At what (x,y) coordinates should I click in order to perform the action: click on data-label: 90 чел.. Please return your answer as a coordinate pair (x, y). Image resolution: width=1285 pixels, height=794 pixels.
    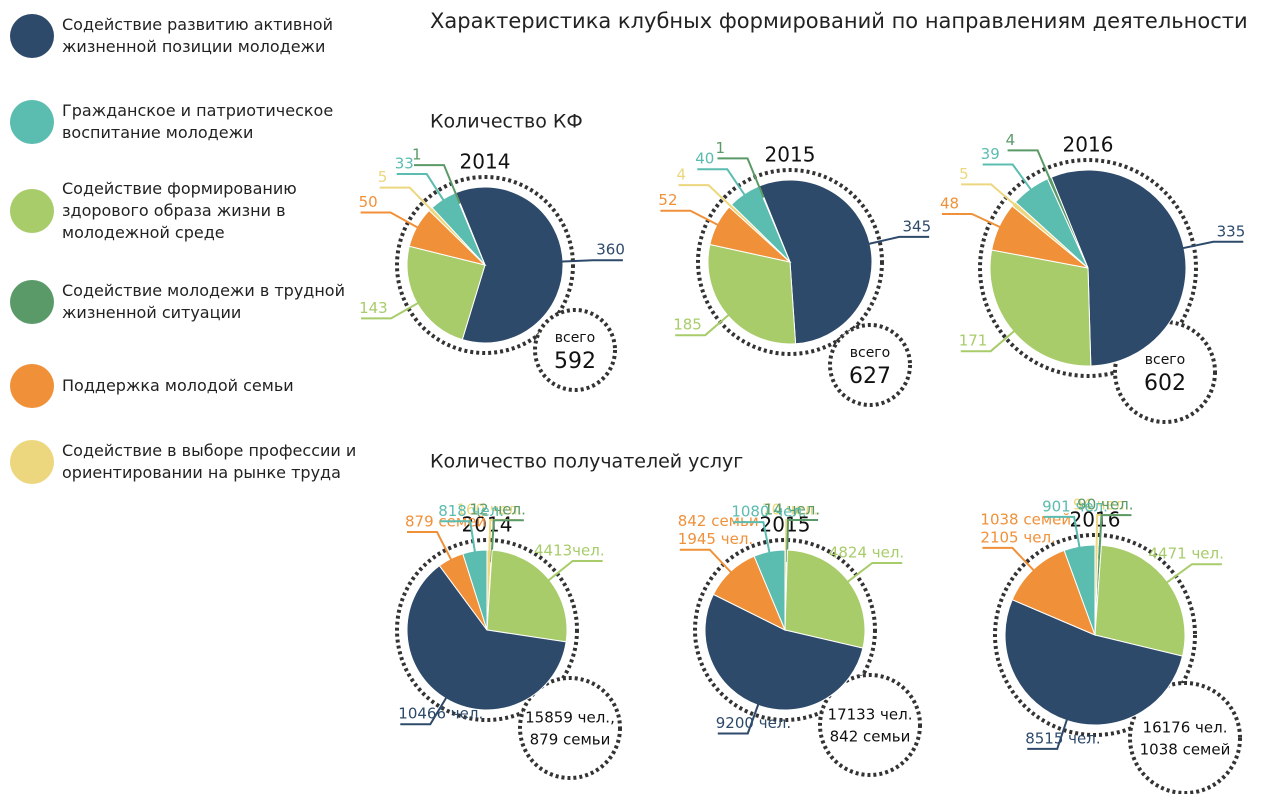
    Looking at the image, I should click on (1105, 505).